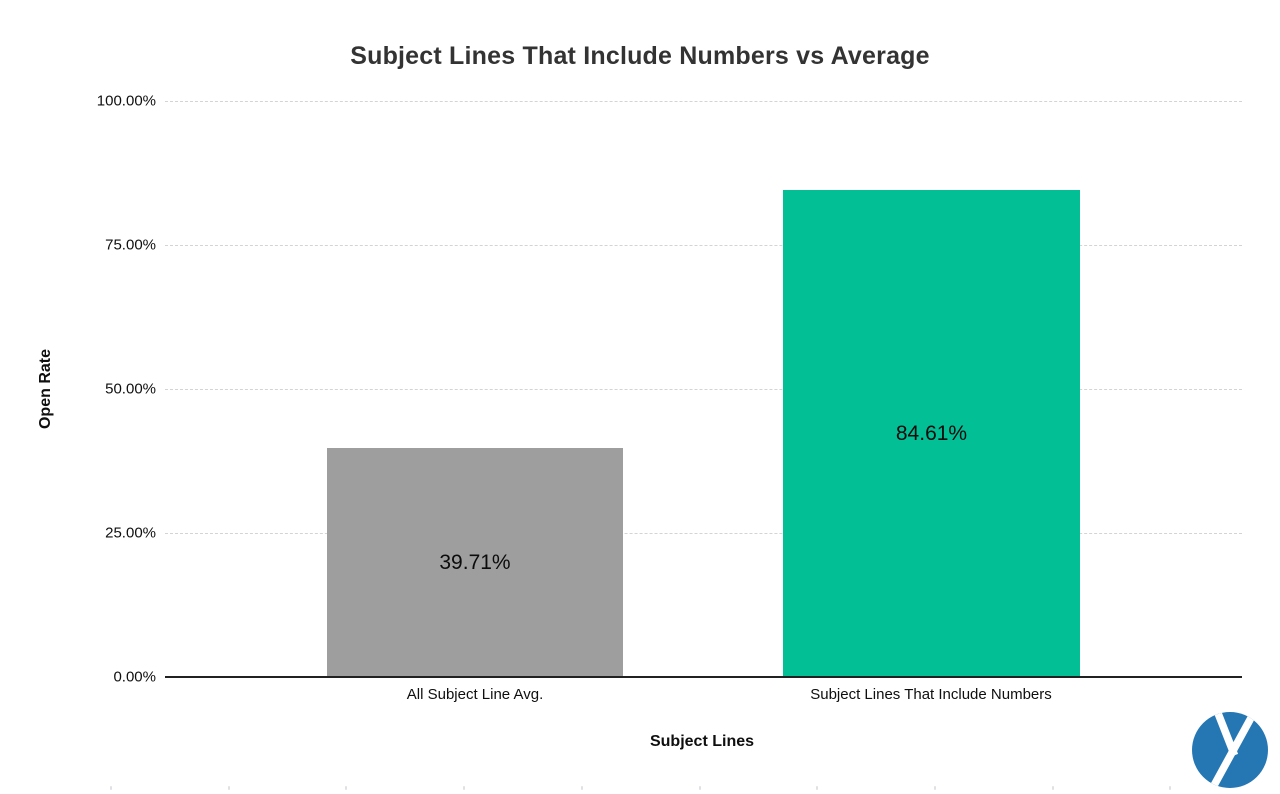 This screenshot has height=794, width=1280. What do you see at coordinates (931, 694) in the screenshot?
I see `x-category-label: Subject Lines That Include Numbers` at bounding box center [931, 694].